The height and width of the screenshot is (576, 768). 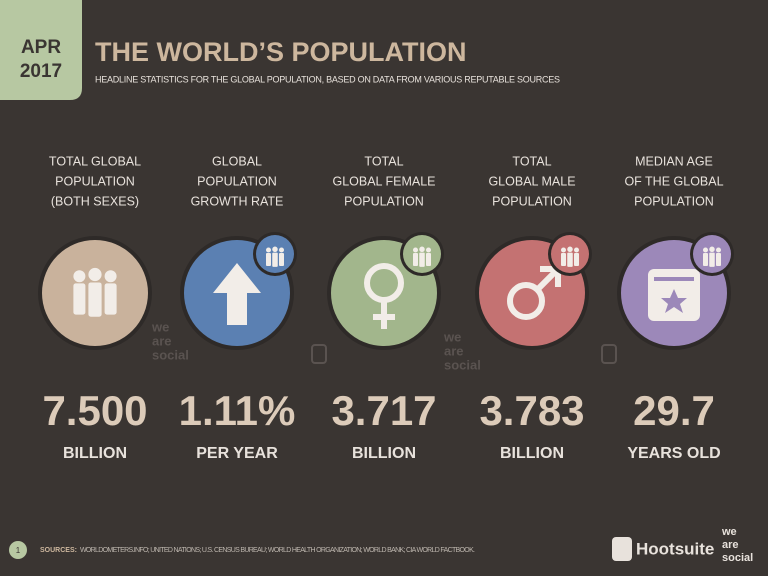 What do you see at coordinates (237, 453) in the screenshot?
I see `stat-unit: PER YEAR` at bounding box center [237, 453].